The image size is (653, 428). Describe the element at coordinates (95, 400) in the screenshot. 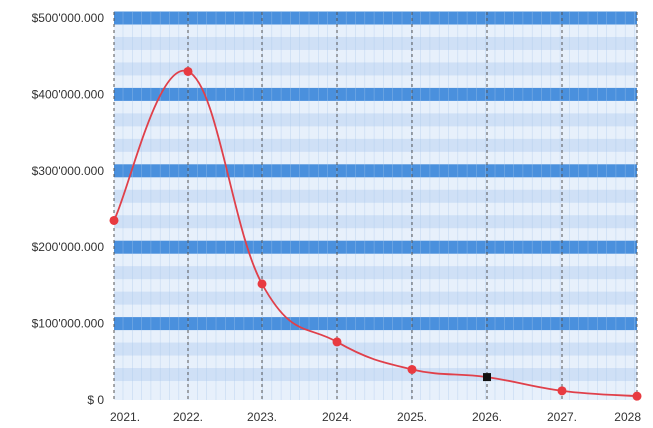

I see `y-tick-label: $ 0` at that location.